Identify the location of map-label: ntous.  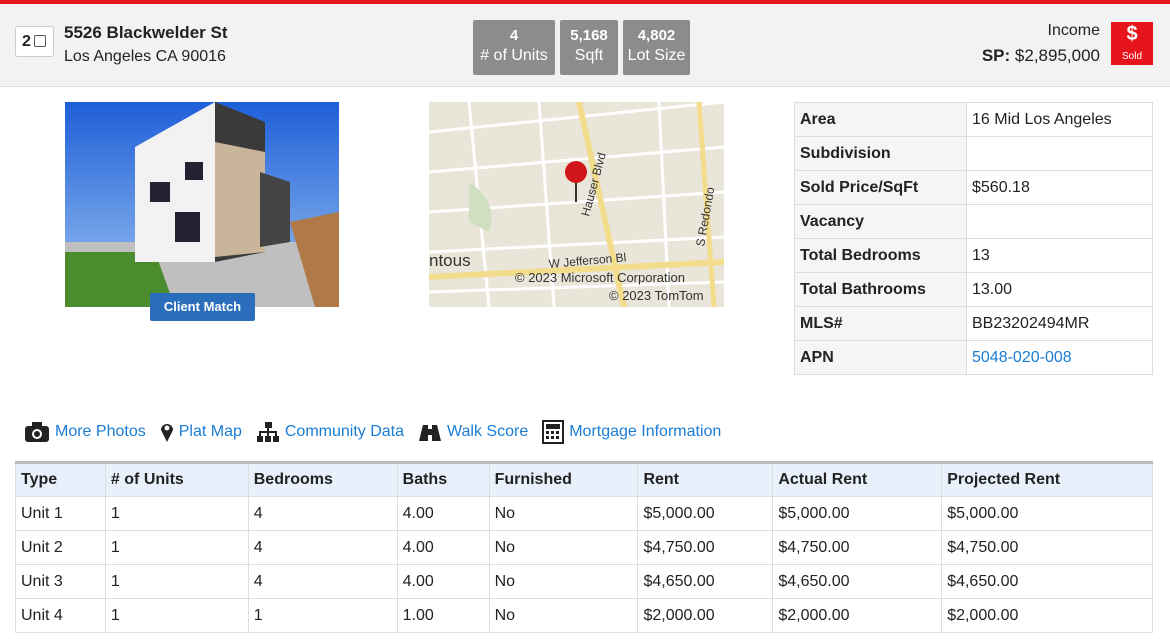
(450, 260).